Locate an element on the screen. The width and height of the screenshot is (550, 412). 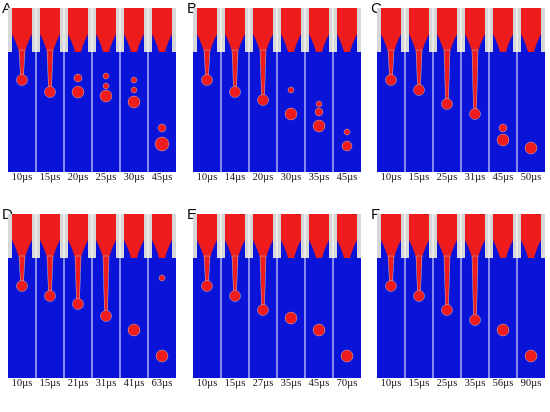
panel-label: E is located at coordinates (192, 214).